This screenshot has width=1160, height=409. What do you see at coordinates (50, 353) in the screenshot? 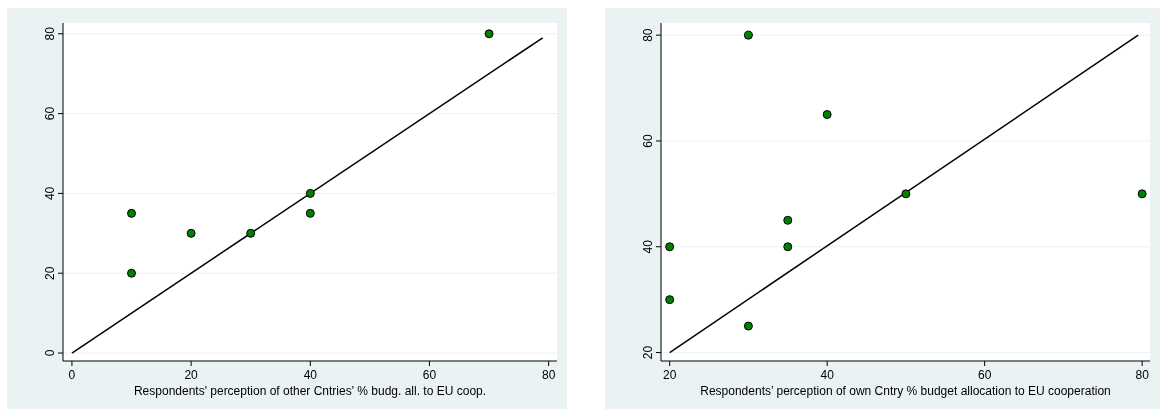
I see `y-tick-label: 0` at bounding box center [50, 353].